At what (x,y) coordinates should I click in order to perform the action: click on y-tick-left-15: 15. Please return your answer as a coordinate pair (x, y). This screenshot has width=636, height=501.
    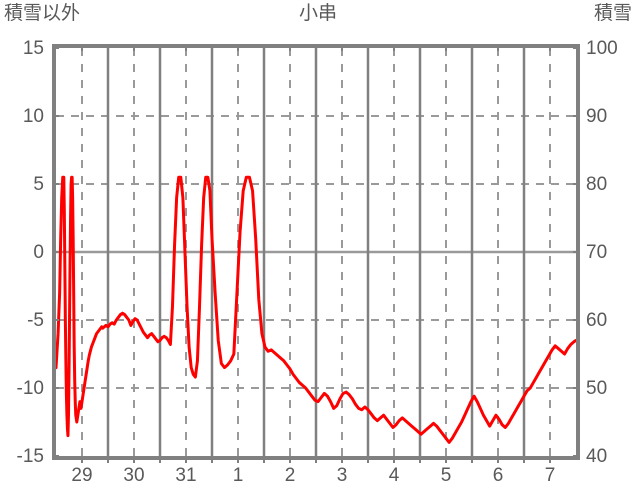
    Looking at the image, I should click on (33, 48).